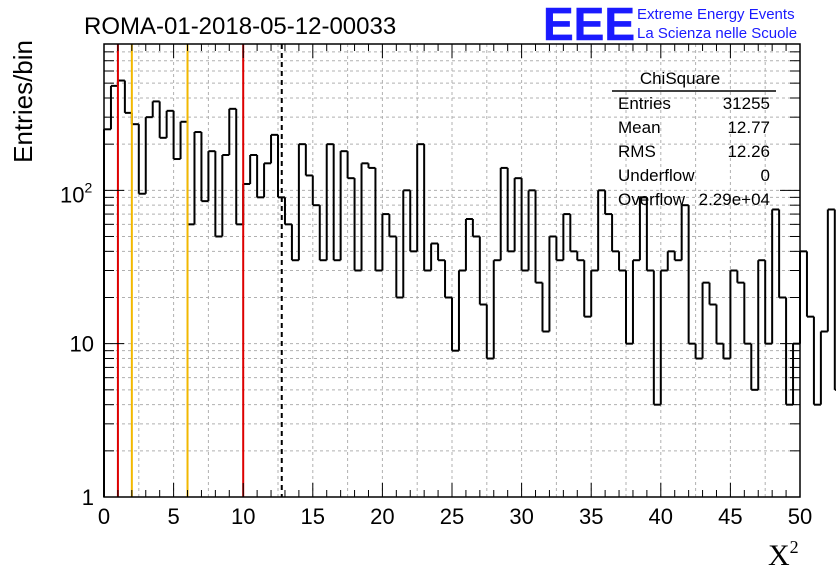 Image resolution: width=836 pixels, height=572 pixels. What do you see at coordinates (794, 547) in the screenshot?
I see `x-axis-label-sup: 2` at bounding box center [794, 547].